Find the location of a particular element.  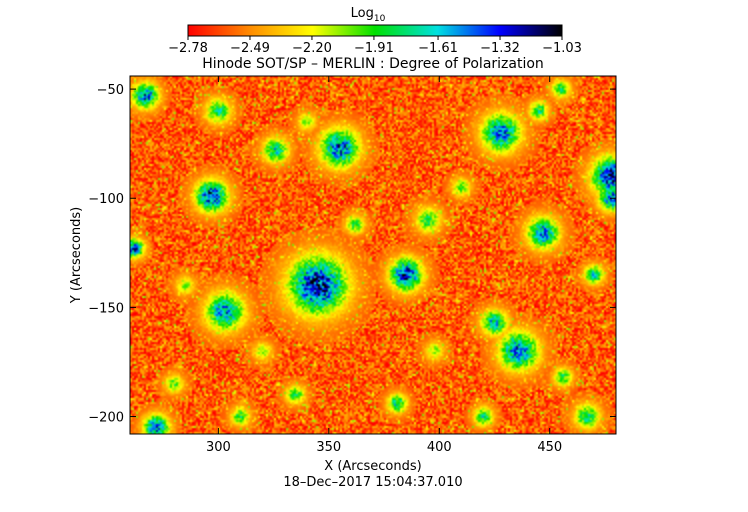

x-tick-label: 450 is located at coordinates (549, 447).